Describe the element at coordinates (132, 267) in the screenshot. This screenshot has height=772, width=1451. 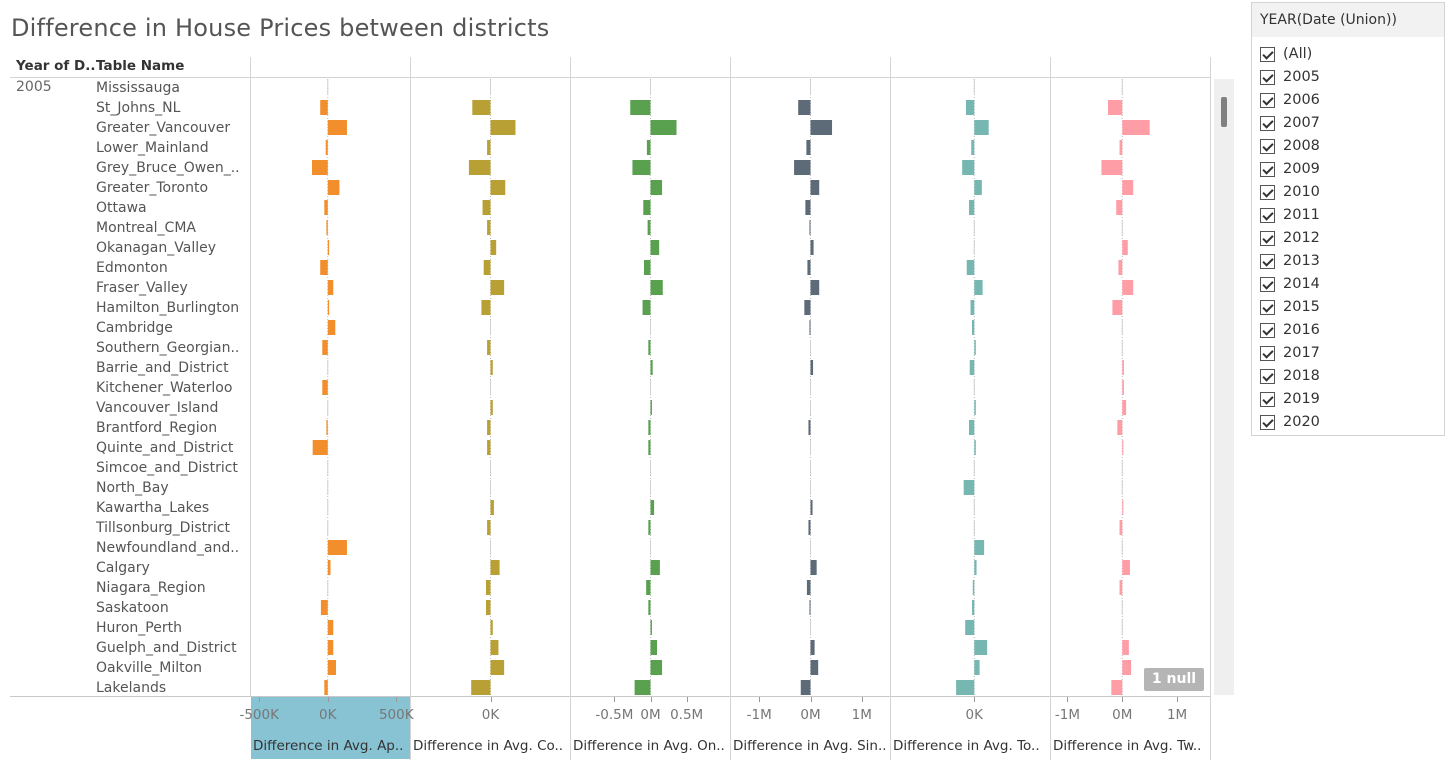
I see `row-label: Edmonton` at that location.